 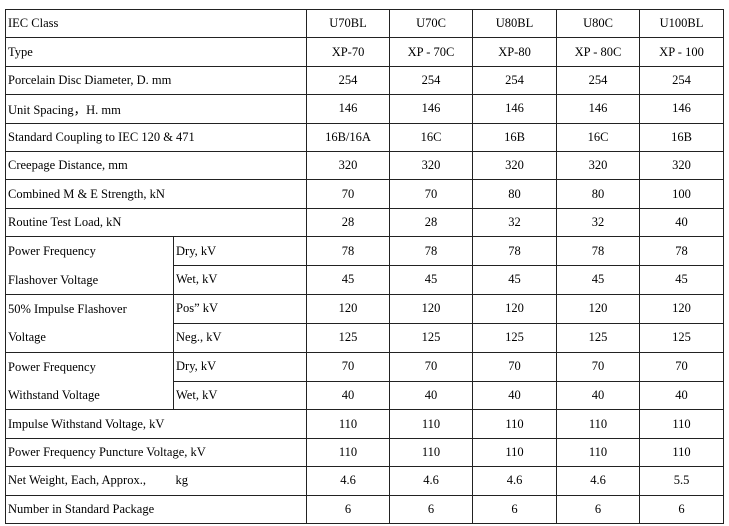 What do you see at coordinates (431, 23) in the screenshot?
I see `header-cell: U70C` at bounding box center [431, 23].